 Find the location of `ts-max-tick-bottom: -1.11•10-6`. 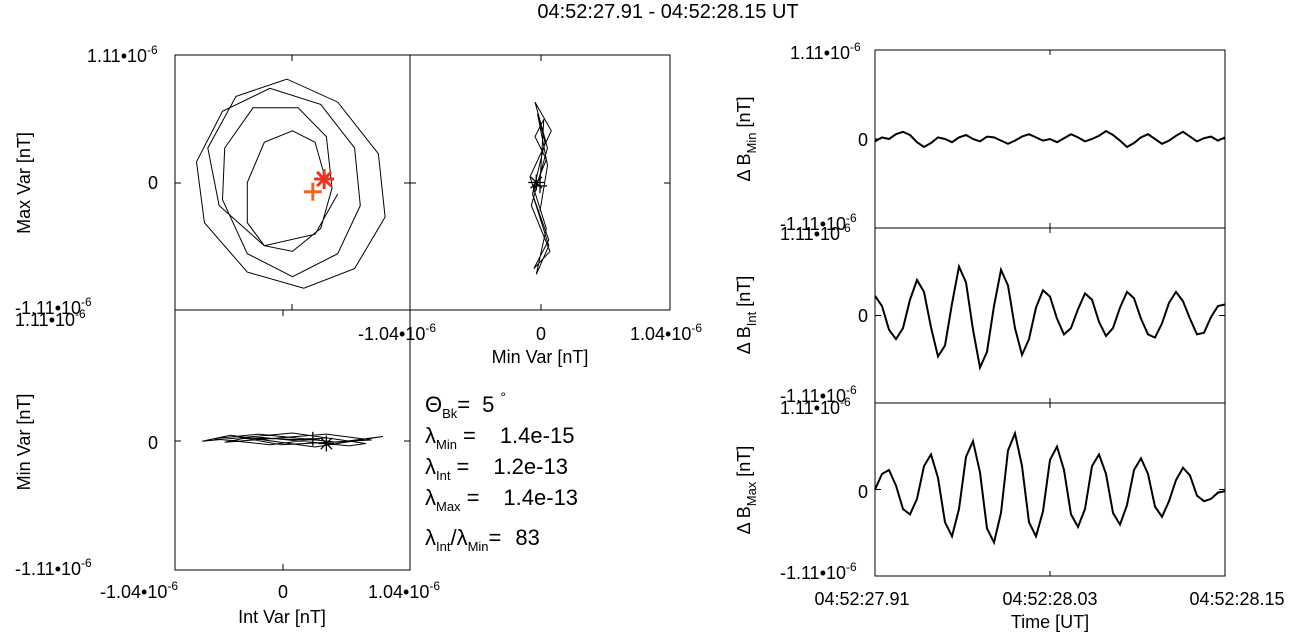

ts-max-tick-bottom: -1.11•10-6 is located at coordinates (818, 571).